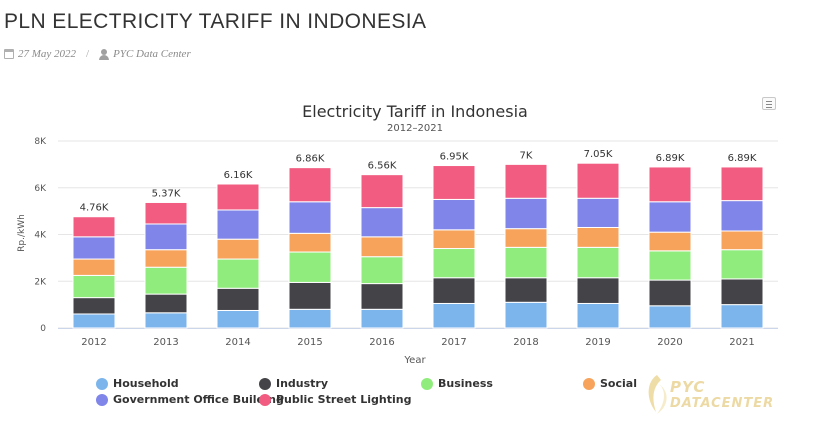 The width and height of the screenshot is (822, 422). What do you see at coordinates (454, 315) in the screenshot?
I see `bar-segment-household-2017` at bounding box center [454, 315].